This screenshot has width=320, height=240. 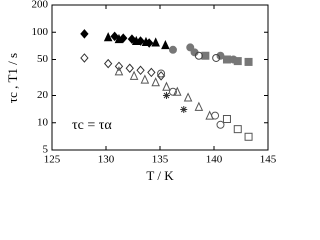 What do you see at coordinates (268, 160) in the screenshot?
I see `x-tick-label: 145` at bounding box center [268, 160].